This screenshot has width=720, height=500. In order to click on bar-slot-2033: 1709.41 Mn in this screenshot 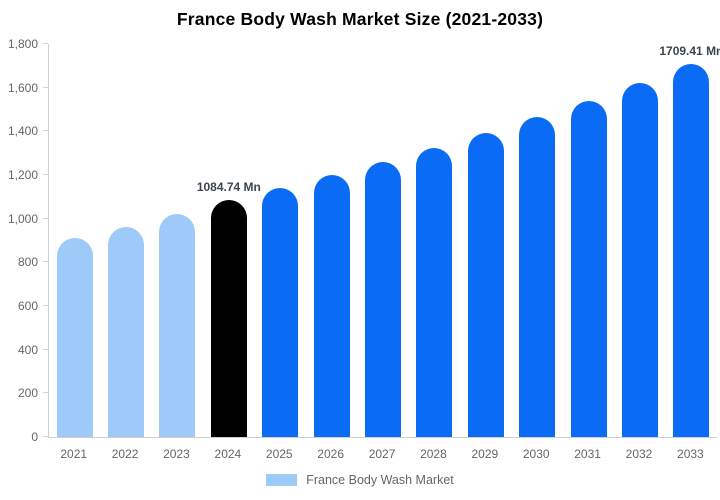, I will do `click(689, 240)`.